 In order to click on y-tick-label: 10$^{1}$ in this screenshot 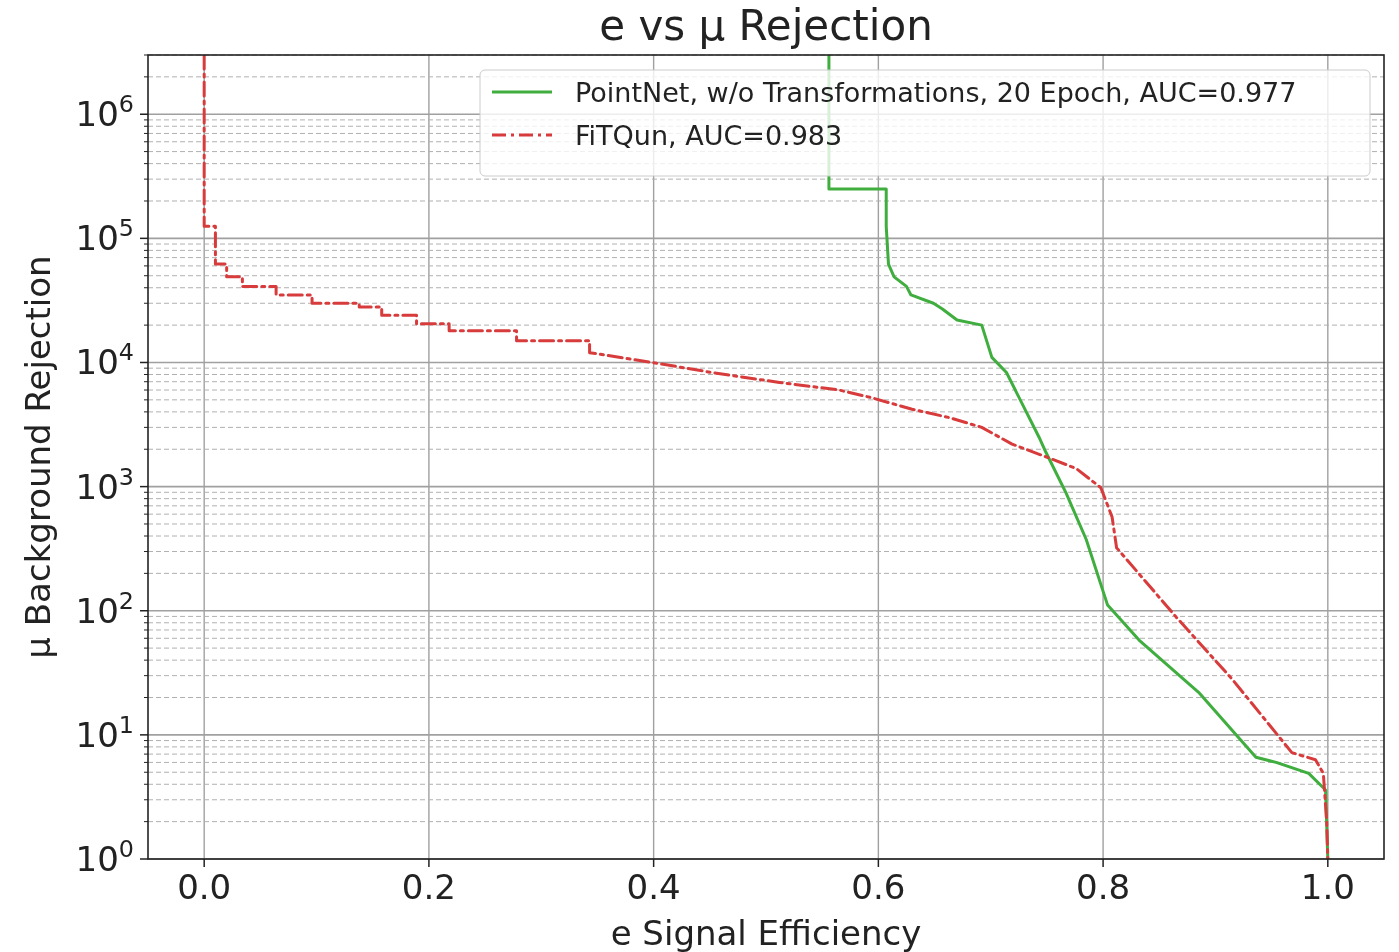, I will do `click(104, 732)`.